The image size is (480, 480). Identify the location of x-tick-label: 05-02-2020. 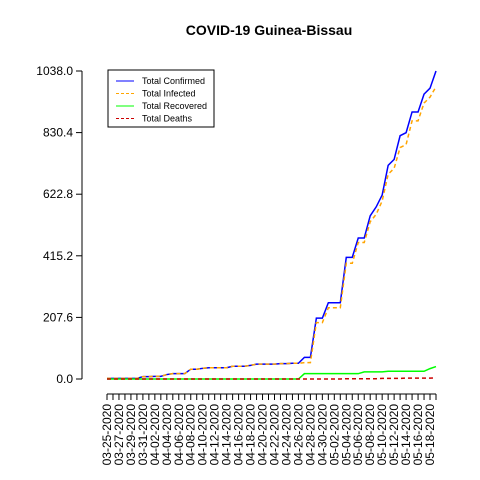
(334, 435).